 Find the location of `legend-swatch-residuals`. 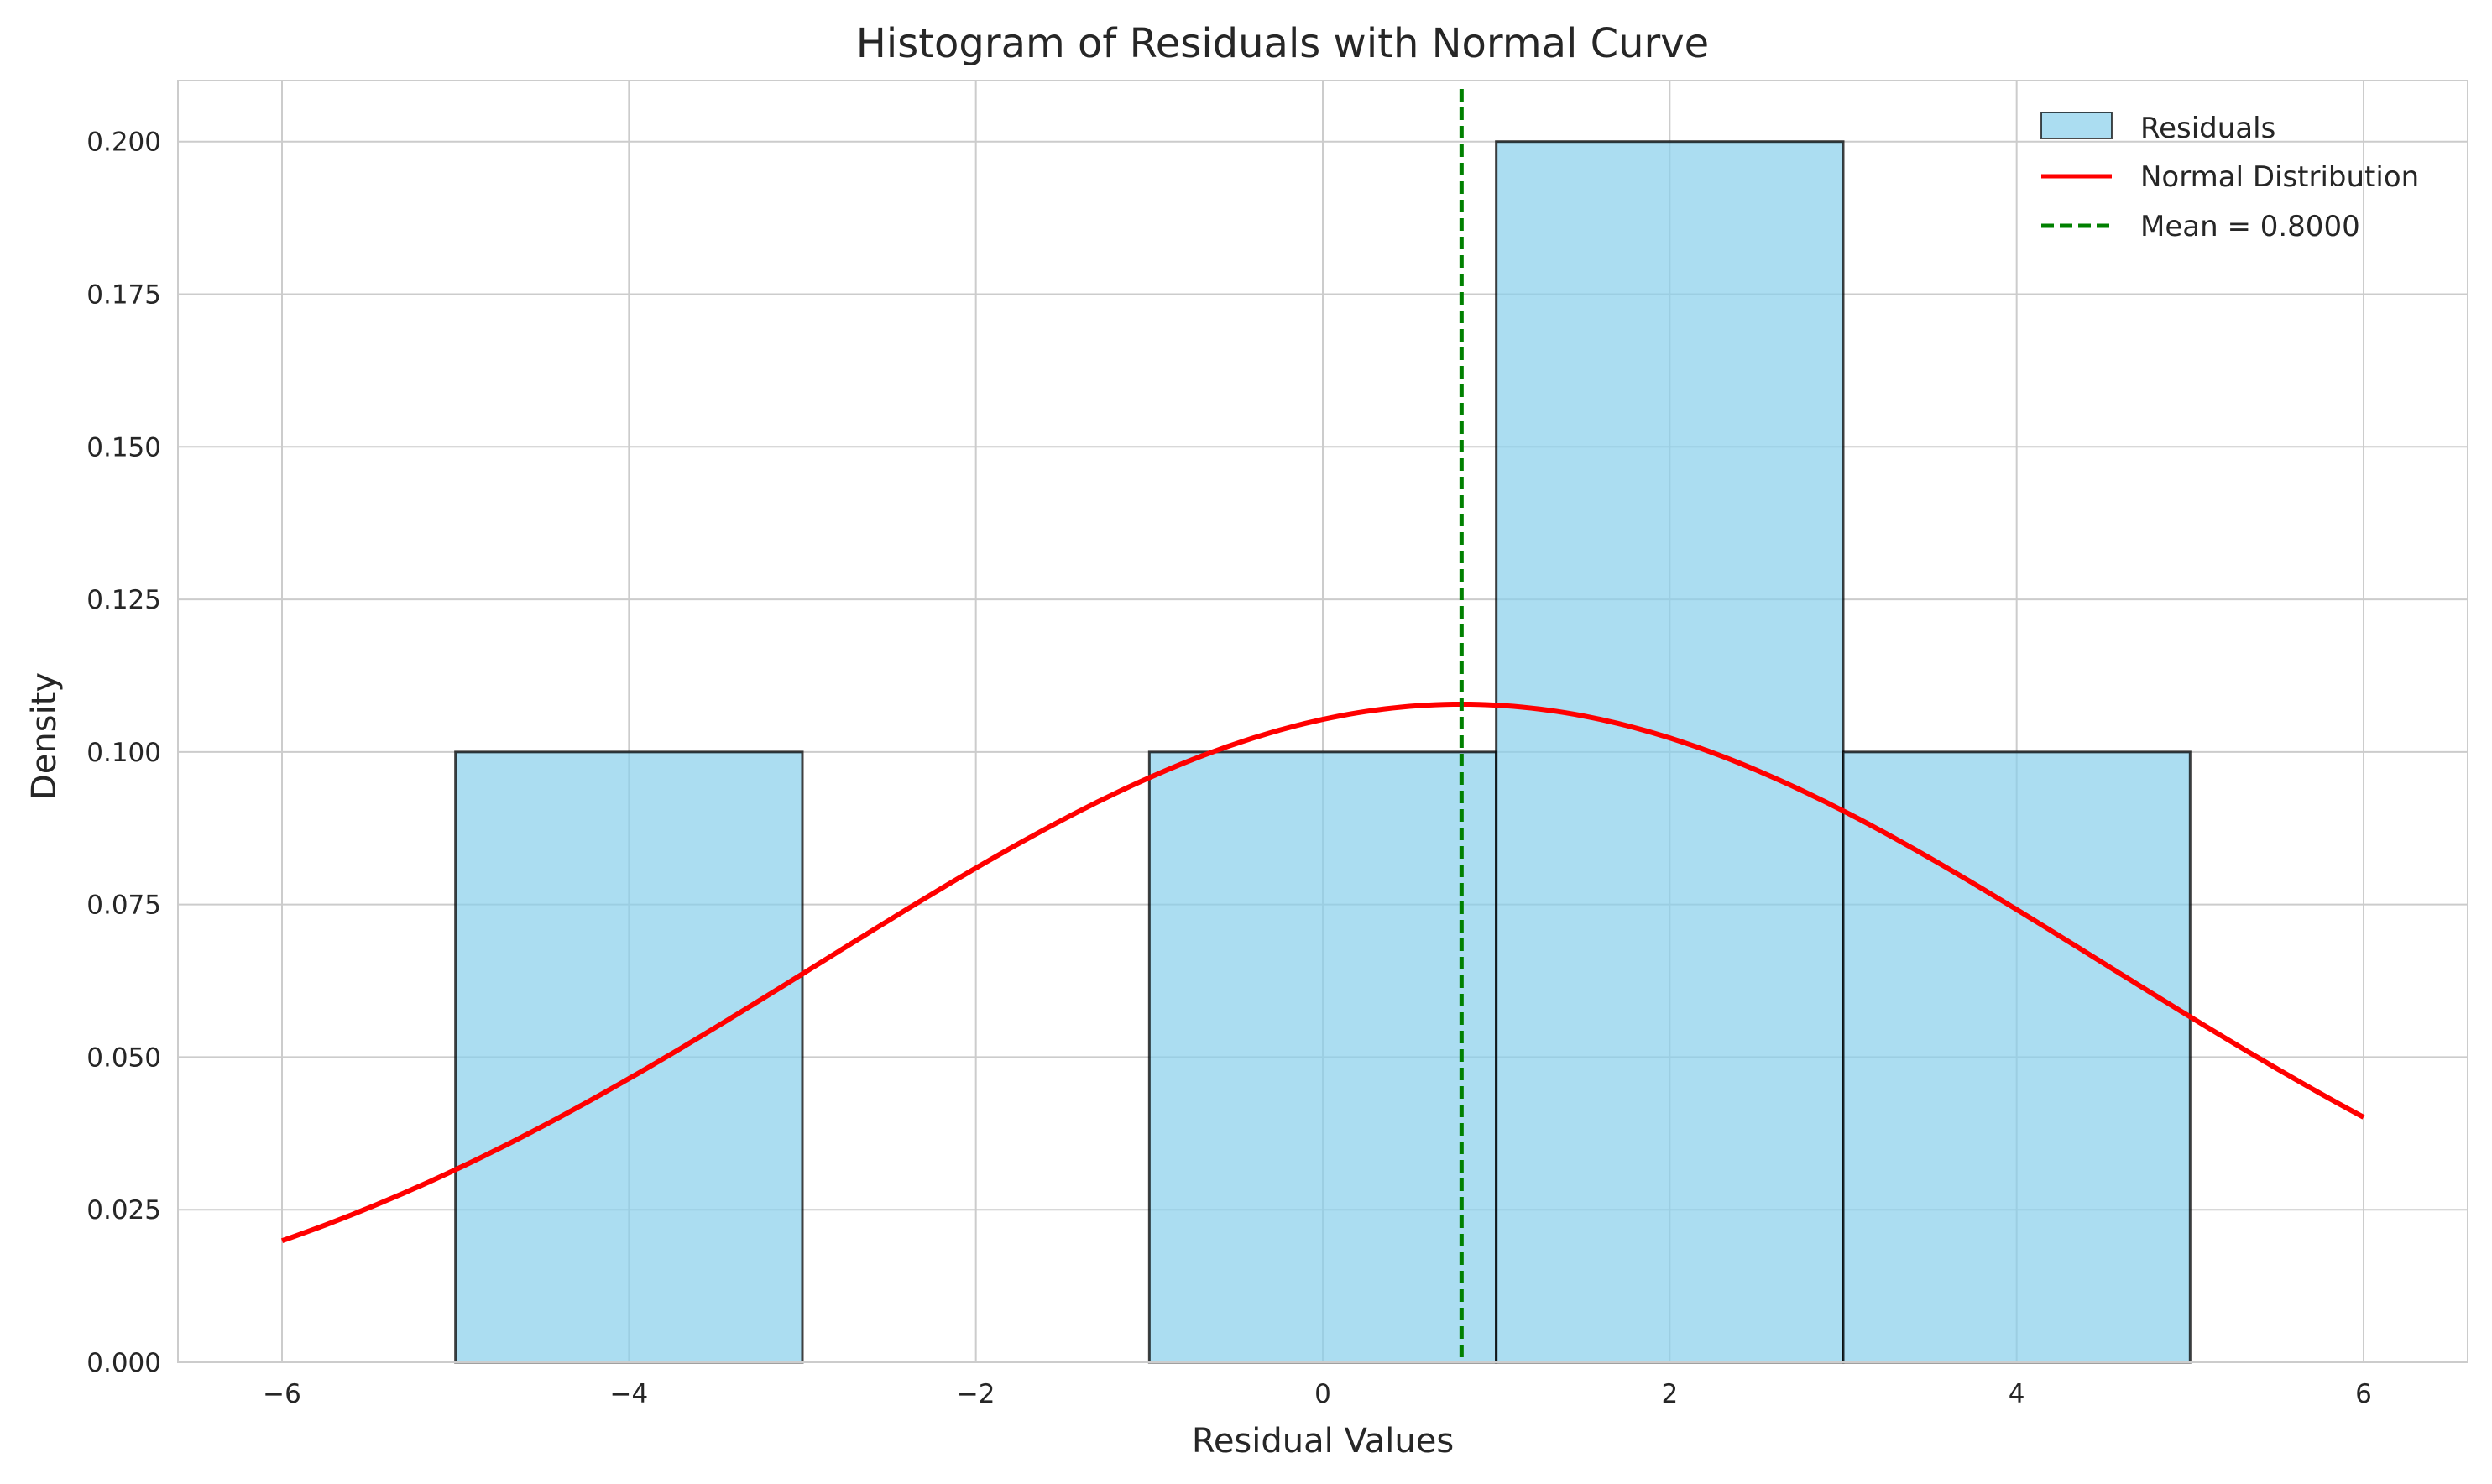

legend-swatch-residuals is located at coordinates (2076, 125).